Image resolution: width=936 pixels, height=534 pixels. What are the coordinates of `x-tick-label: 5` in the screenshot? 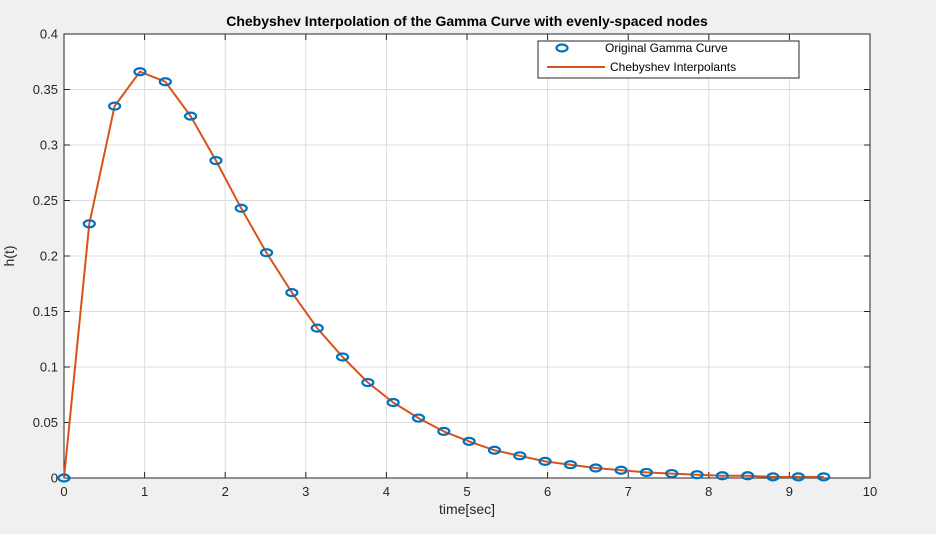 It's located at (466, 491).